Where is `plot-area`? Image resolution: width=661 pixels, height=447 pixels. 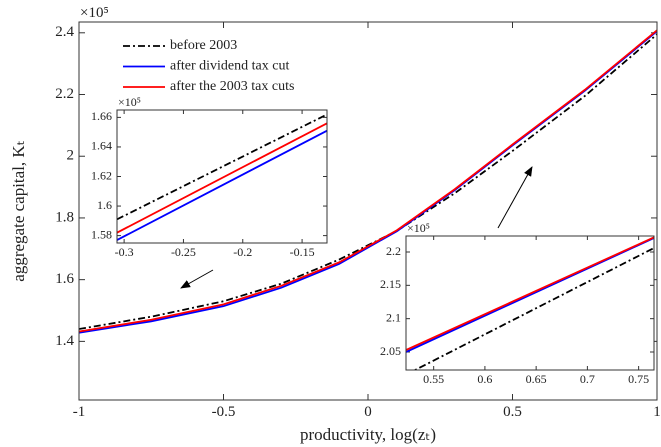 plot-area is located at coordinates (530, 303).